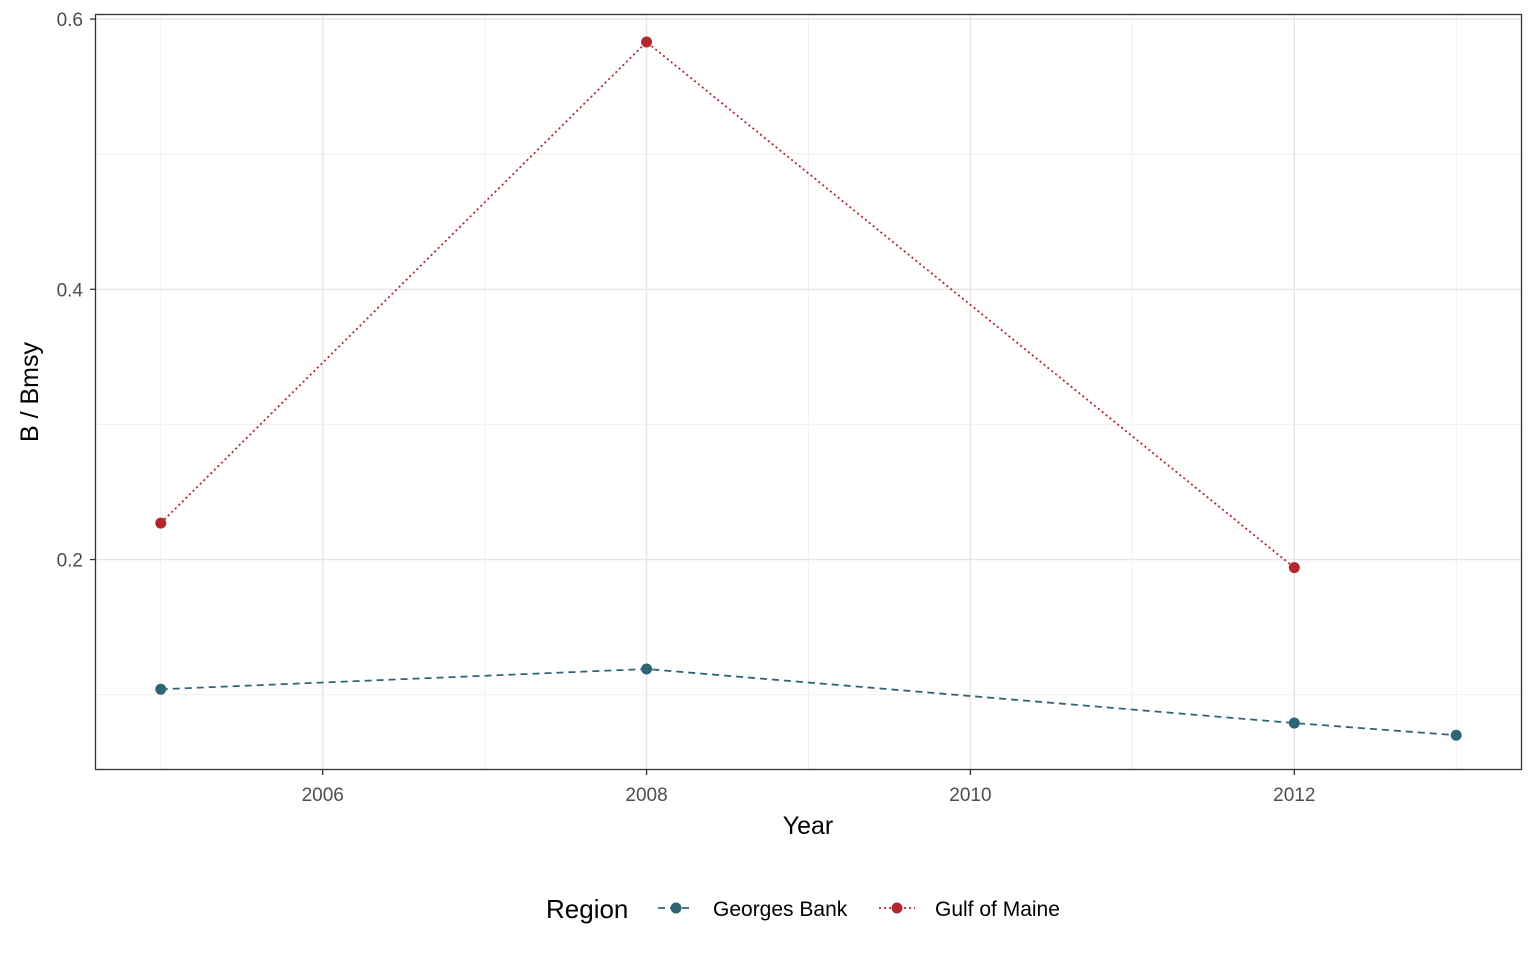 This screenshot has height=960, width=1536. Describe the element at coordinates (70, 290) in the screenshot. I see `y-tick-label: 0.4` at that location.